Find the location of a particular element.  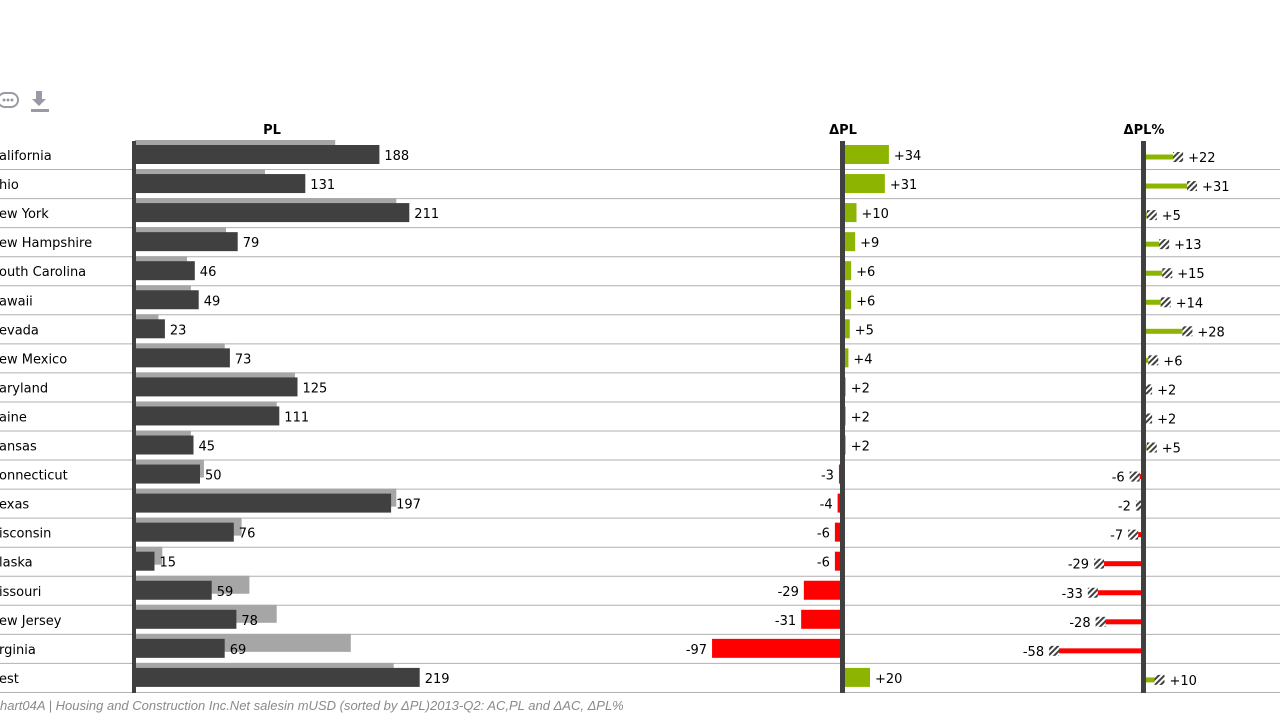

ac-value-label: 197 is located at coordinates (408, 505).